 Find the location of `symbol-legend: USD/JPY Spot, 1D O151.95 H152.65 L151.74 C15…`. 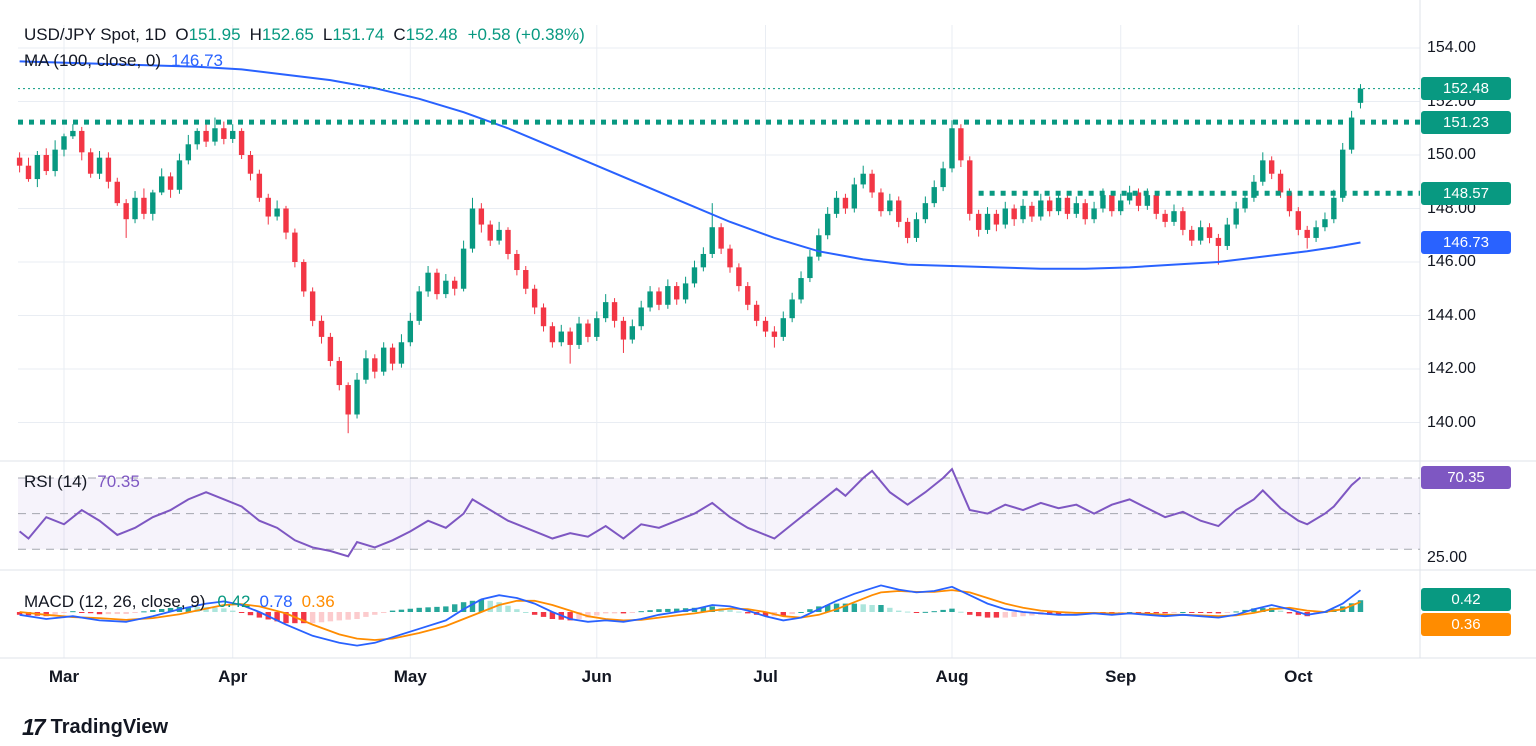

symbol-legend: USD/JPY Spot, 1D O151.95 H152.65 L151.74 C15… is located at coordinates (304, 35).